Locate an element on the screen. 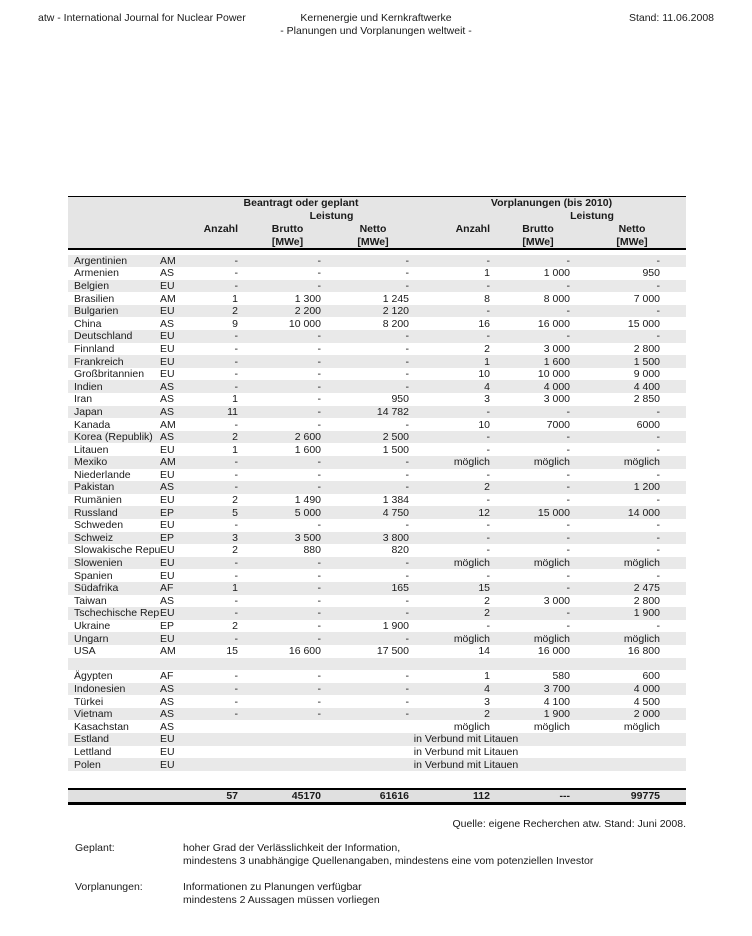 This screenshot has width=752, height=936. col-header-netto-1: Netto is located at coordinates (373, 229).